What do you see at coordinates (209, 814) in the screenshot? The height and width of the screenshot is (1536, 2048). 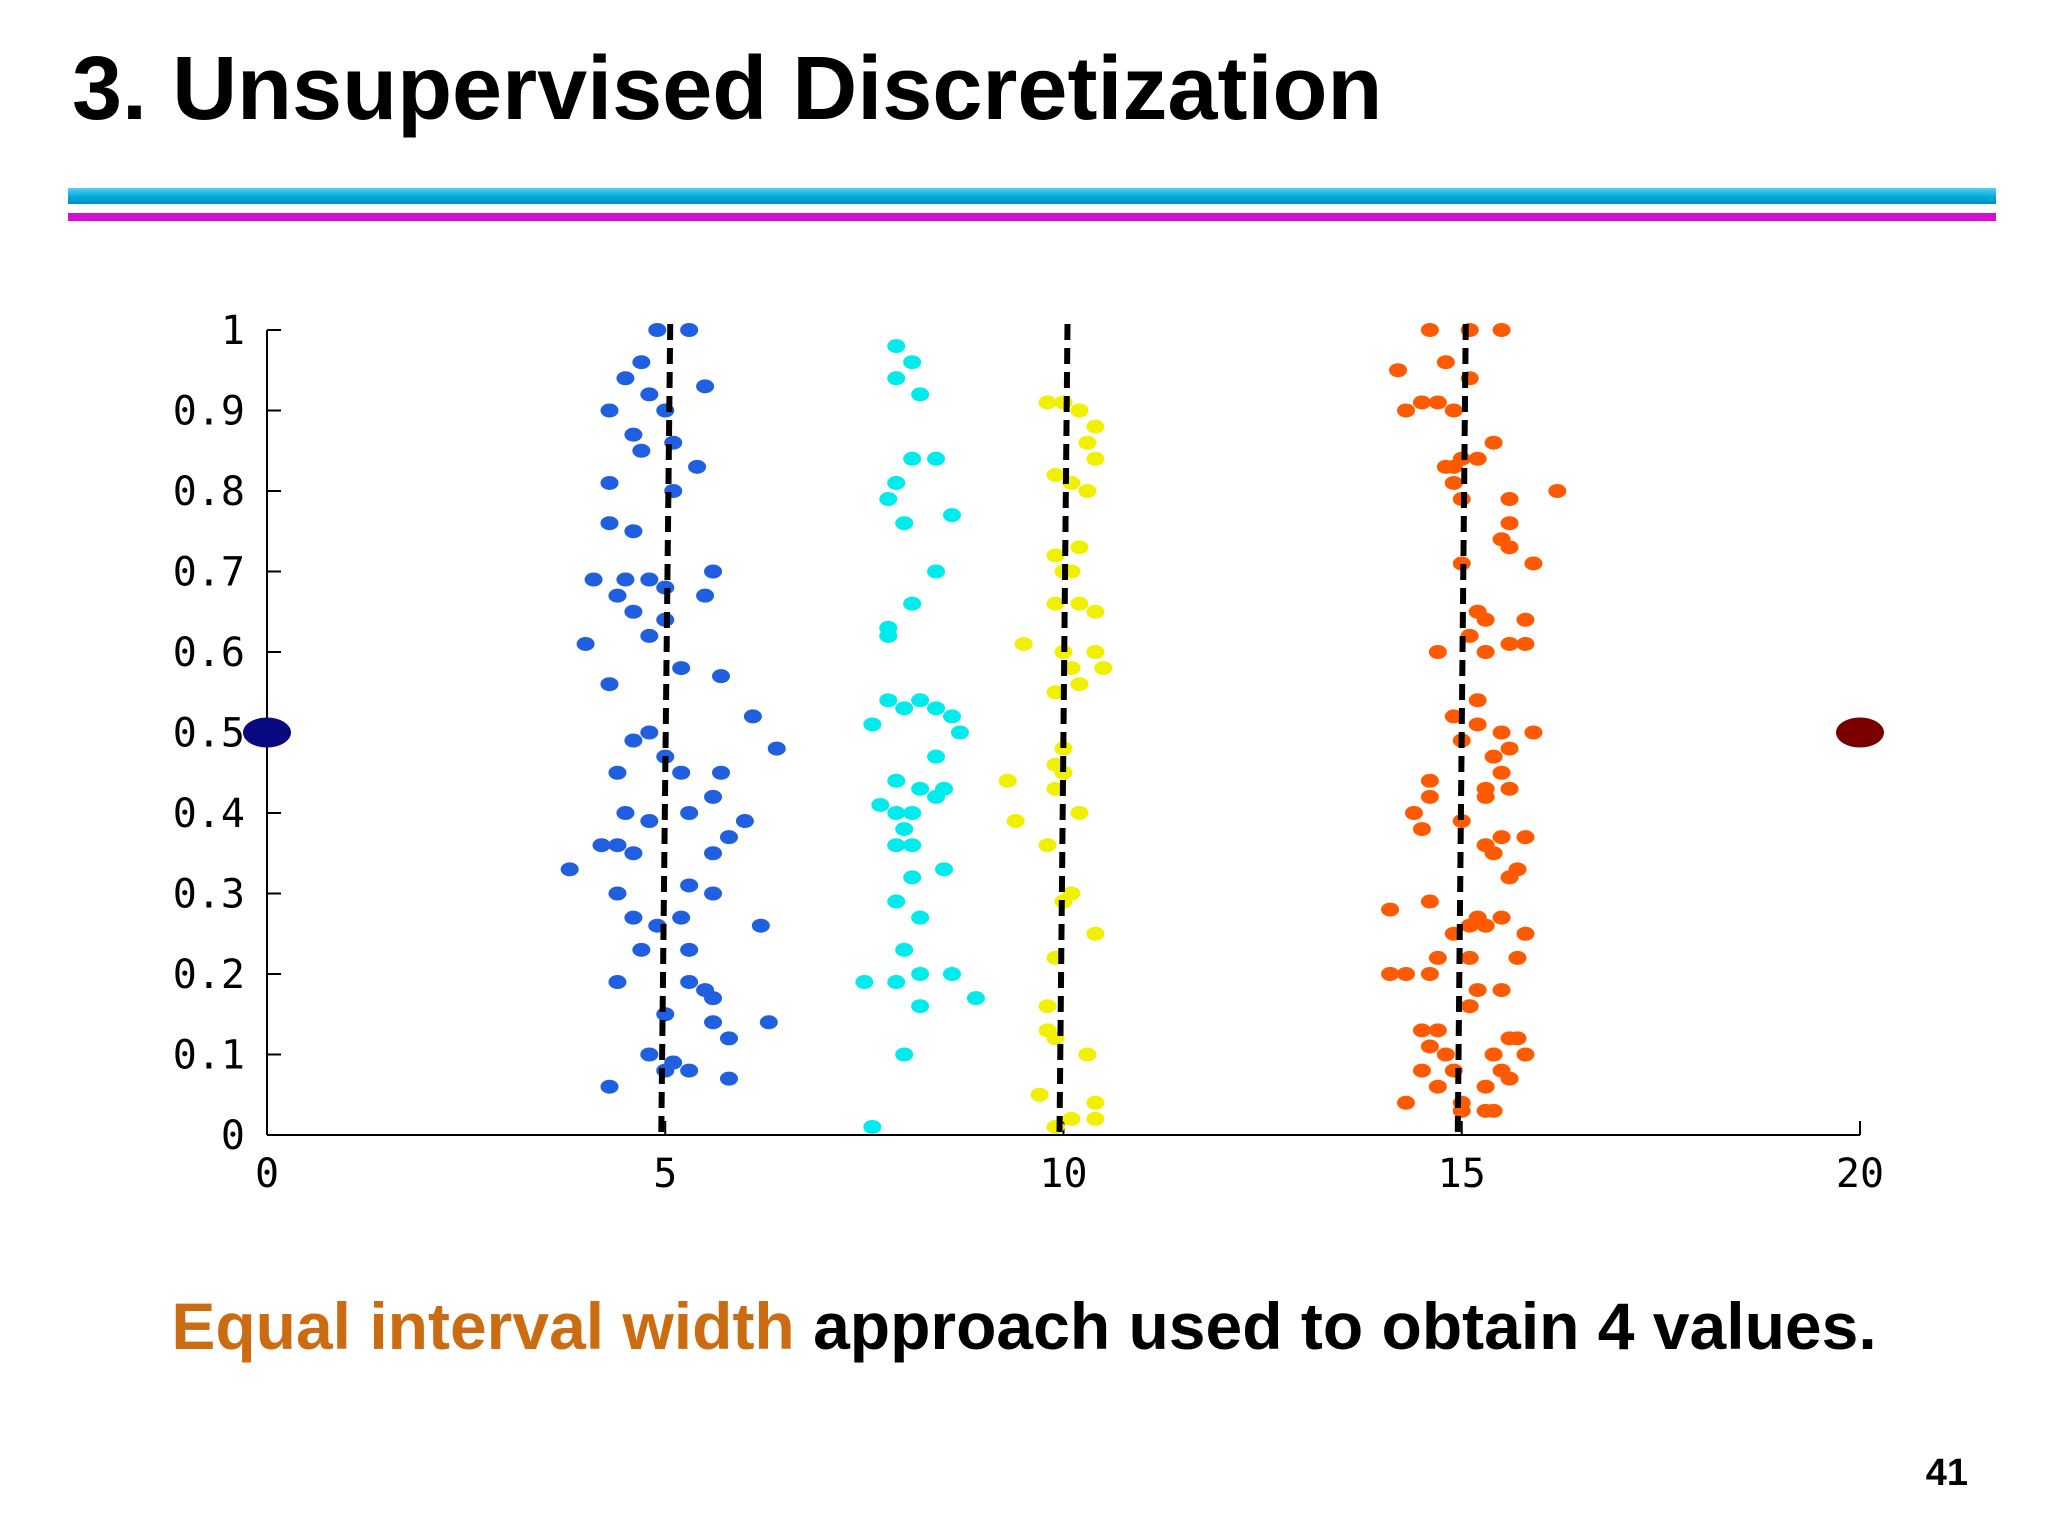 I see `y-tick-label: 0.4` at bounding box center [209, 814].